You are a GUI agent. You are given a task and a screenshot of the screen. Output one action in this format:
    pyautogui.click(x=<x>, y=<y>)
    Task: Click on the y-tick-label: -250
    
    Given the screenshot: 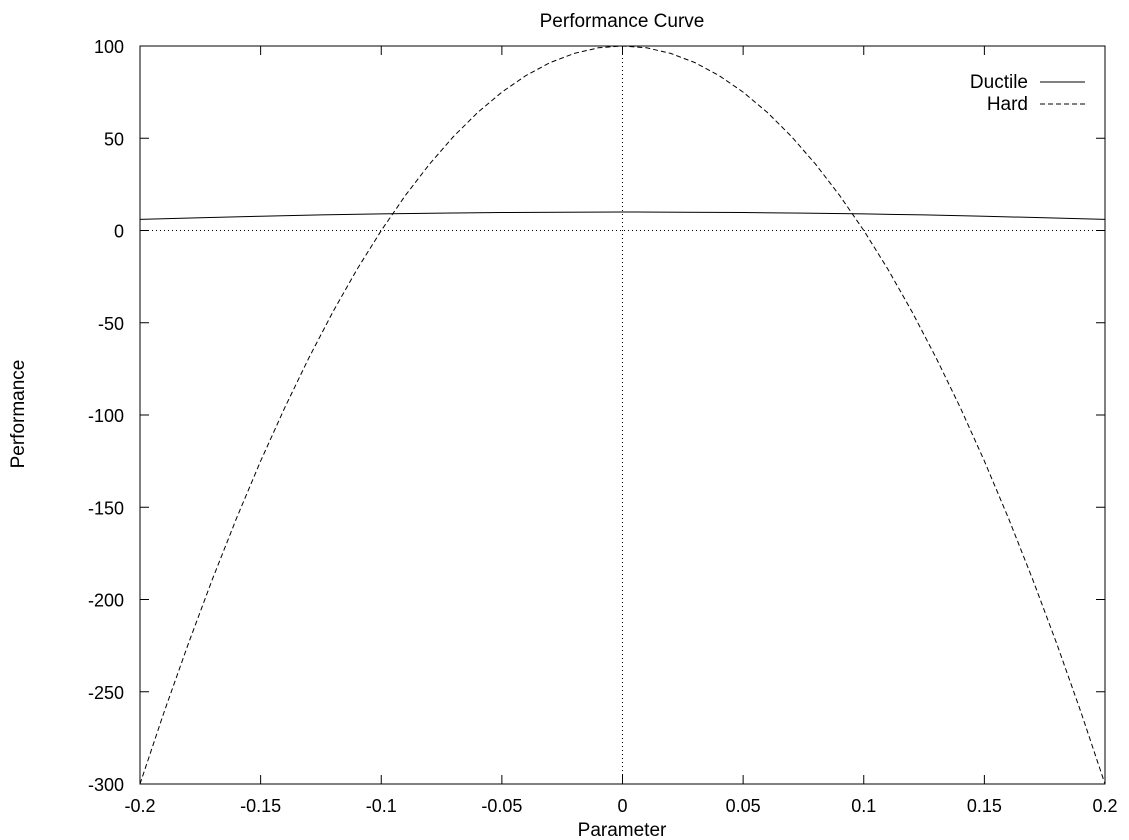 What is the action you would take?
    pyautogui.click(x=106, y=693)
    